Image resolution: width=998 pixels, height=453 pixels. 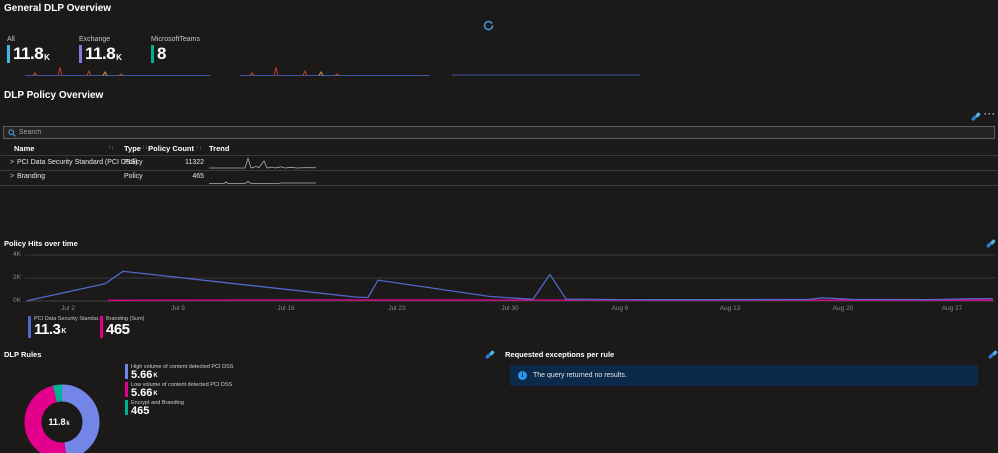 What do you see at coordinates (194, 162) in the screenshot?
I see `cell-policy-count: 11322` at bounding box center [194, 162].